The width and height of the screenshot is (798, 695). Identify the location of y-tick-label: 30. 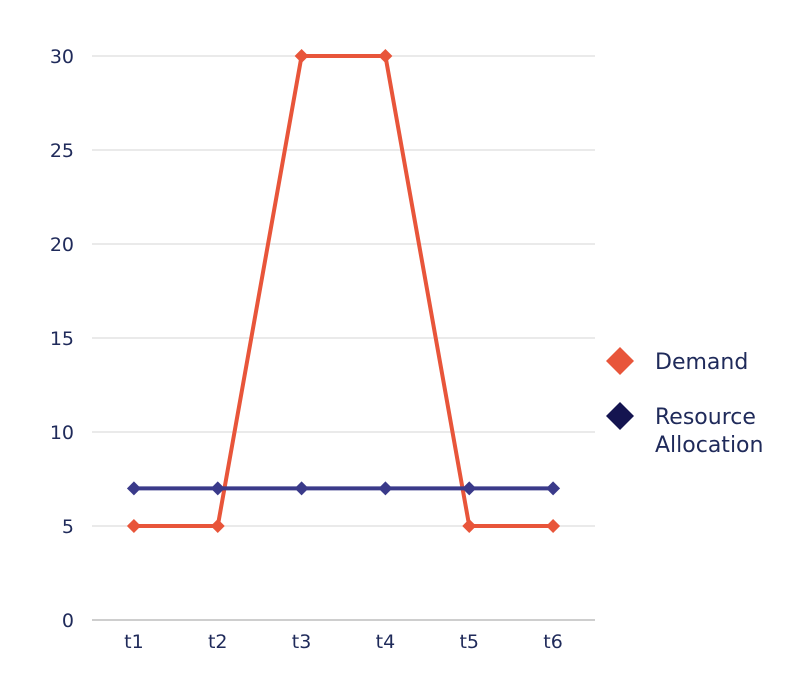
(62, 57).